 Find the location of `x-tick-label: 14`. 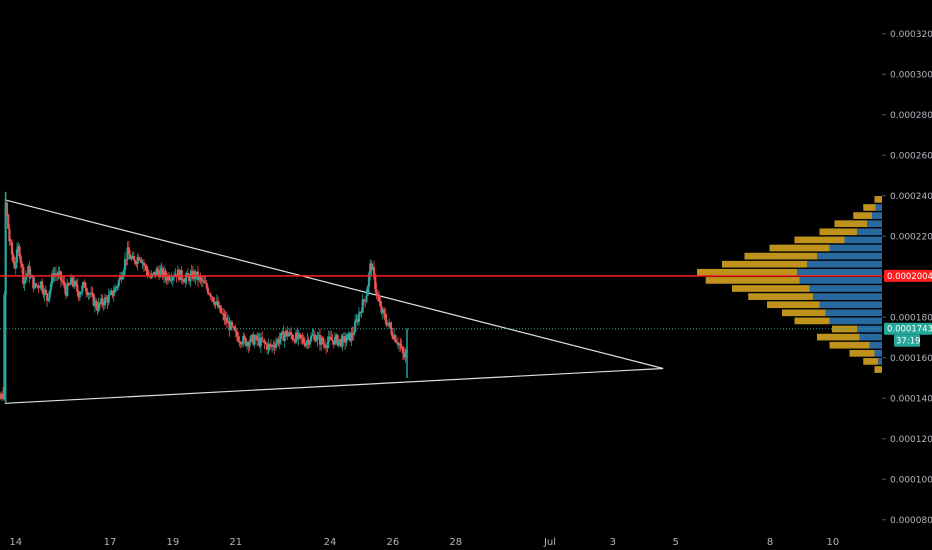

x-tick-label: 14 is located at coordinates (15, 542).